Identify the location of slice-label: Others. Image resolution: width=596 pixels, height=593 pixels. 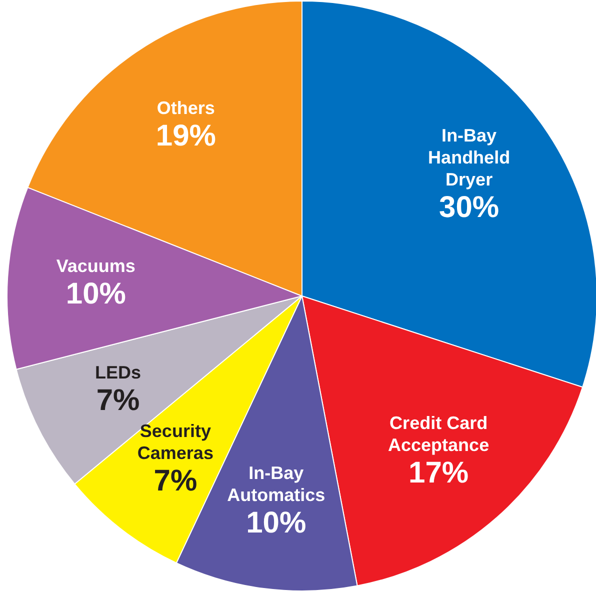
(185, 108).